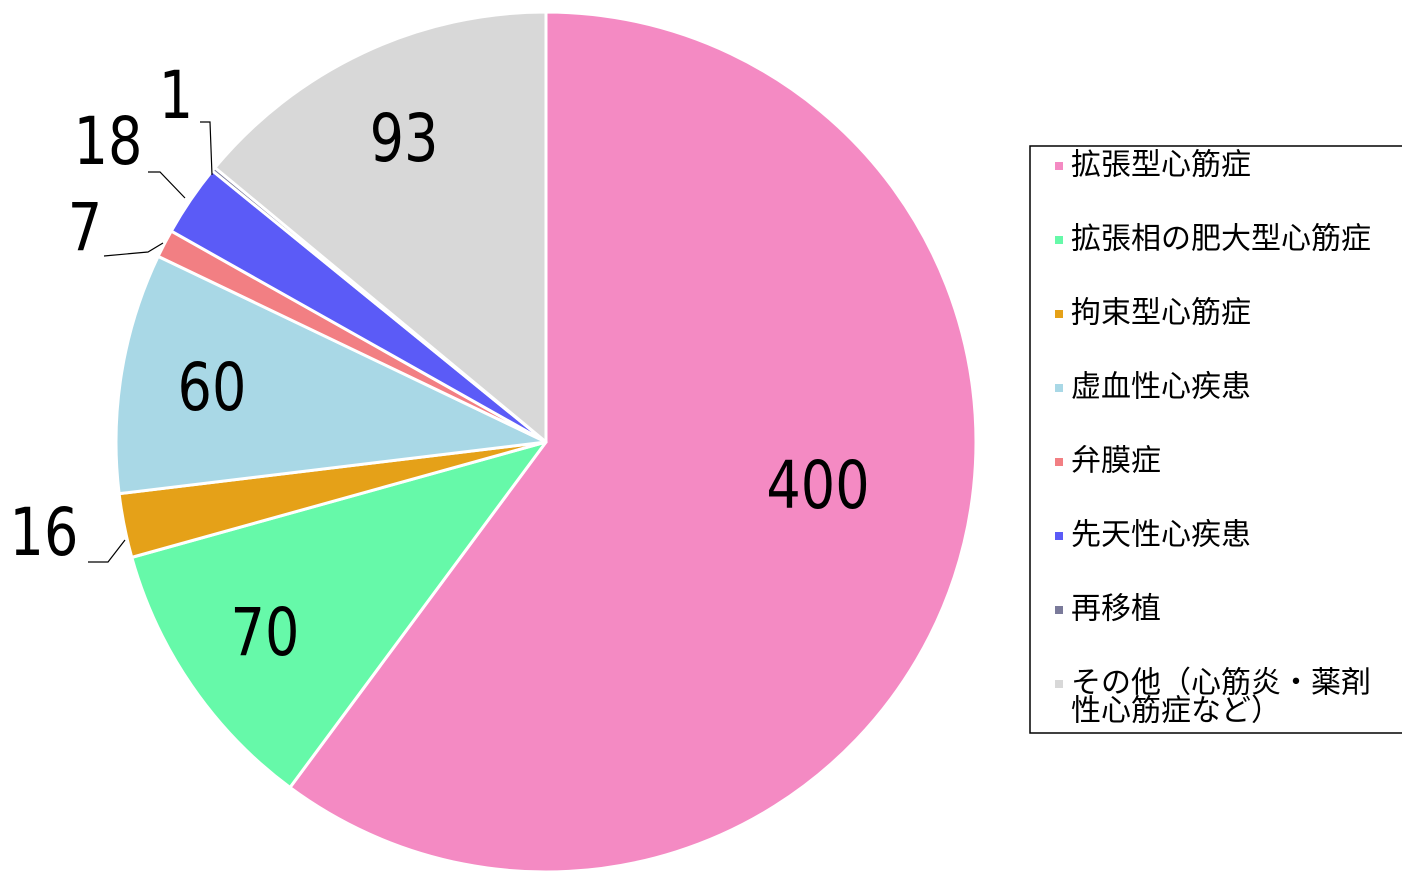  I want to click on data-label-4: 60, so click(212, 388).